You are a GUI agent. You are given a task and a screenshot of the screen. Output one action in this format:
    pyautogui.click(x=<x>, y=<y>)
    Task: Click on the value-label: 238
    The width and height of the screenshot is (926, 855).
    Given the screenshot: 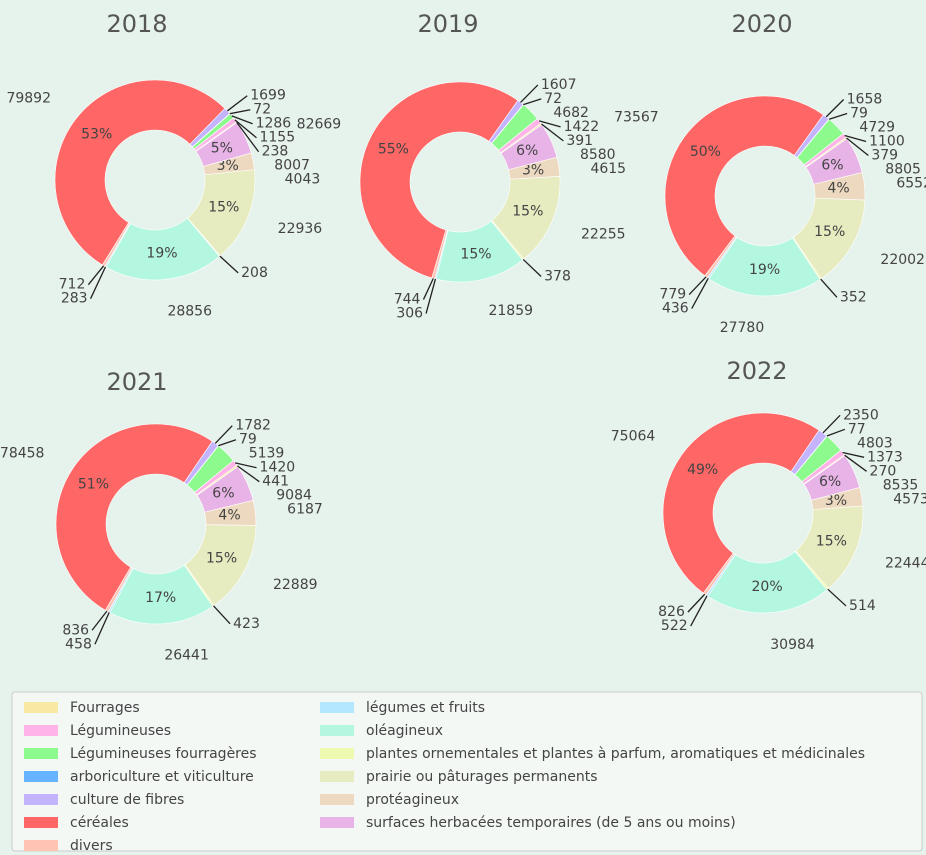 What is the action you would take?
    pyautogui.click(x=275, y=152)
    